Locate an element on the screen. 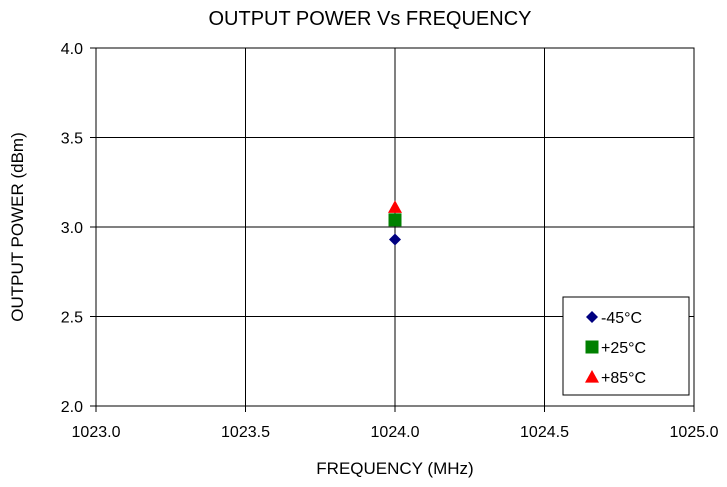 Image resolution: width=727 pixels, height=487 pixels. x-tick-label: 1025.0 is located at coordinates (694, 432).